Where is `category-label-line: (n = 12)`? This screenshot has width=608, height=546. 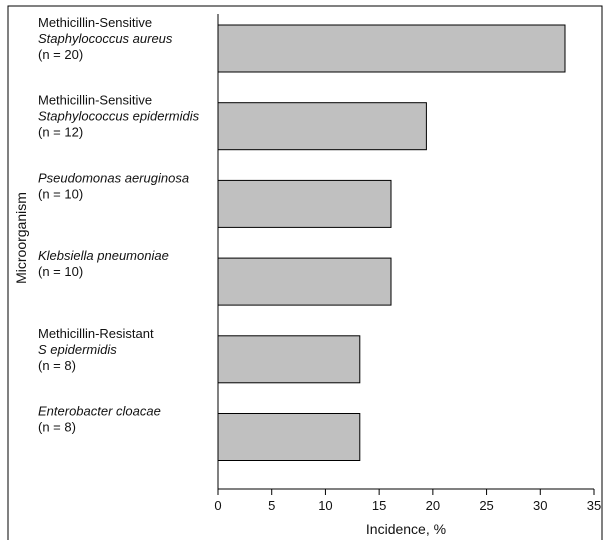 category-label-line: (n = 12) is located at coordinates (60, 132).